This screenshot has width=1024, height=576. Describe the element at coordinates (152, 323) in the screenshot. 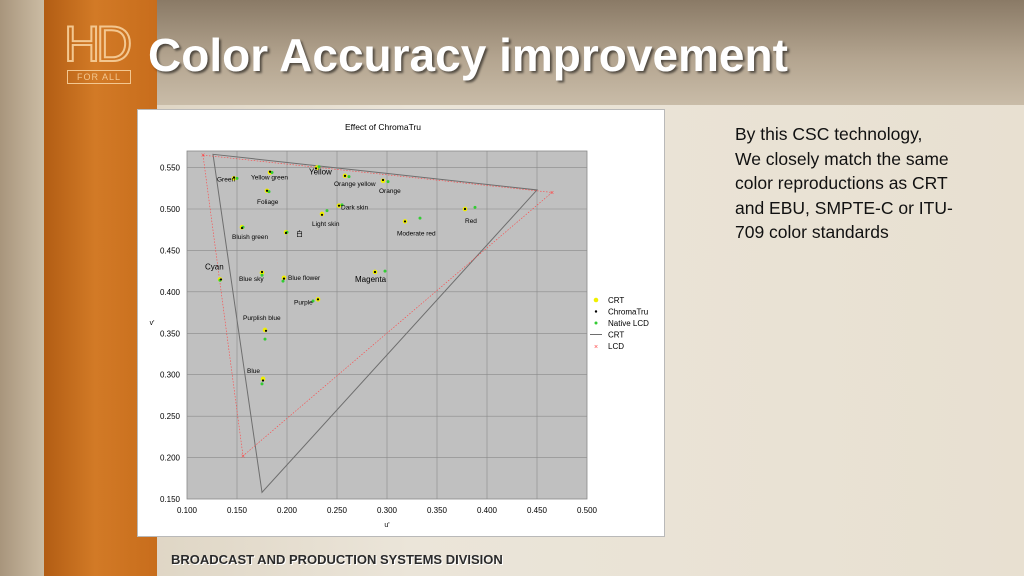

I see `y-axis-label: v'` at that location.